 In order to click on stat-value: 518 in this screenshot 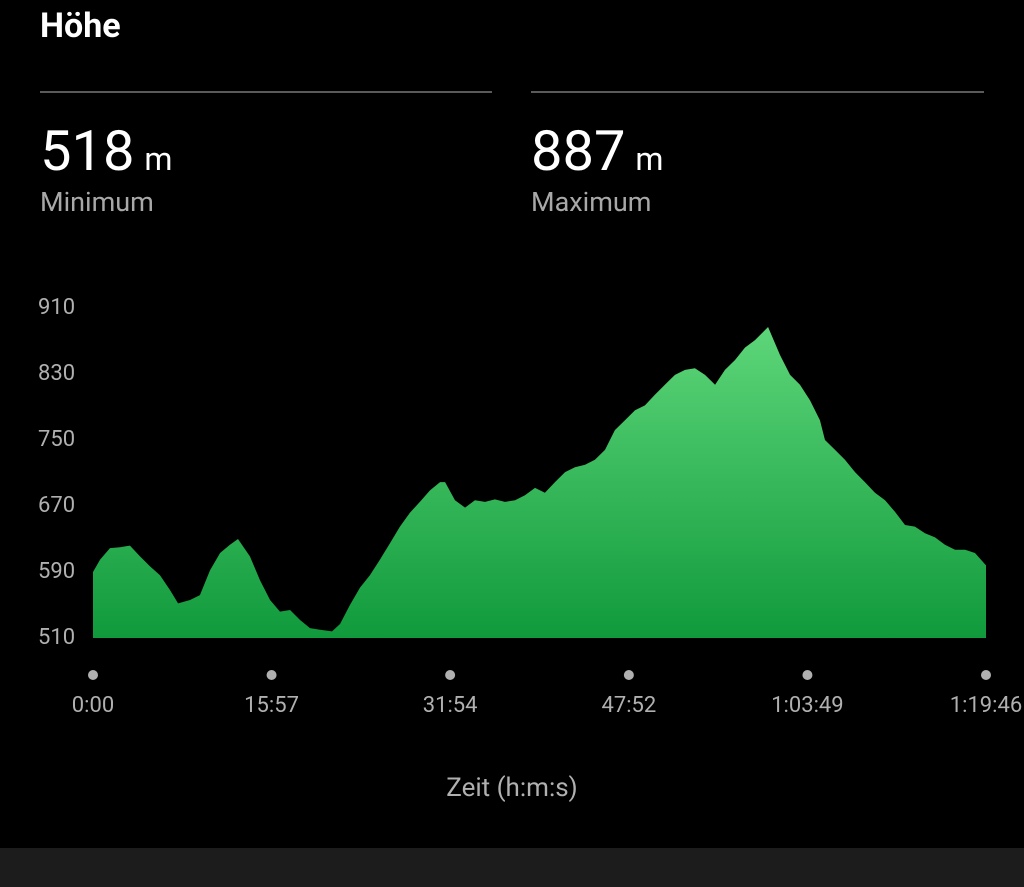, I will do `click(87, 151)`.